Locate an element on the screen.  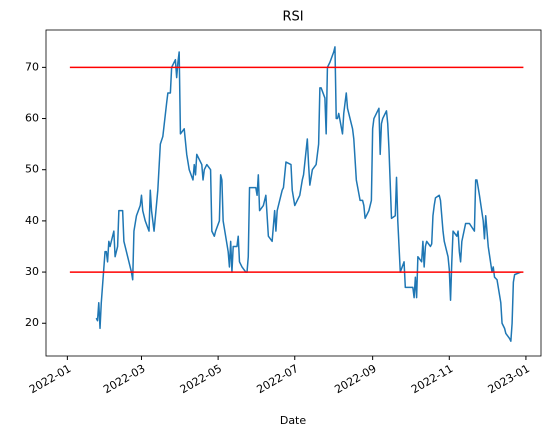
x-tick-label: 2022-07 is located at coordinates (277, 379).